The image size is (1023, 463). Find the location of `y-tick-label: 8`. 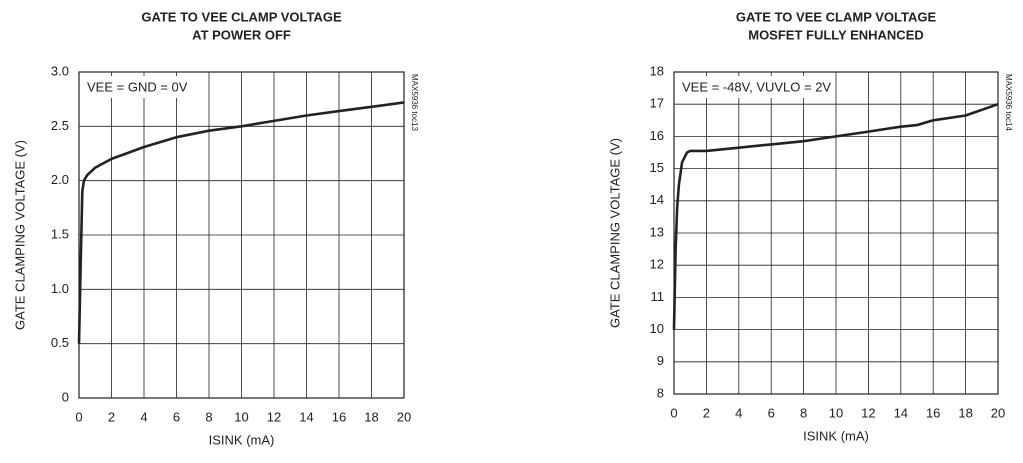

y-tick-label: 8 is located at coordinates (660, 392).